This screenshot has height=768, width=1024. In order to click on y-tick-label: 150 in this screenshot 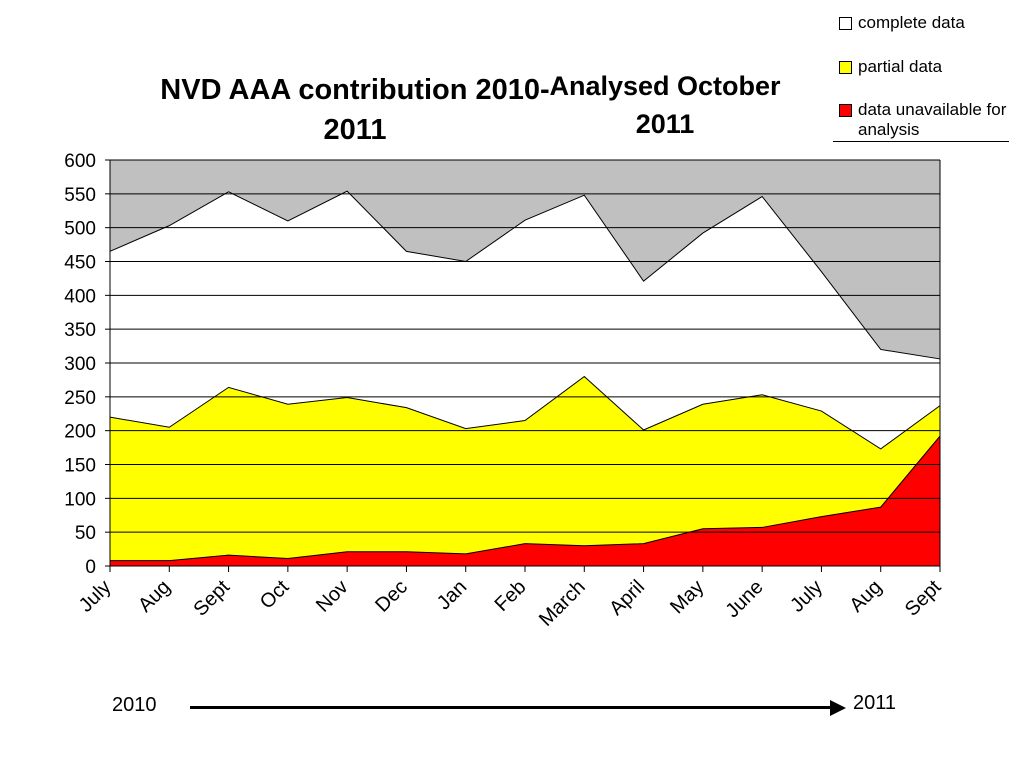, I will do `click(80, 466)`.